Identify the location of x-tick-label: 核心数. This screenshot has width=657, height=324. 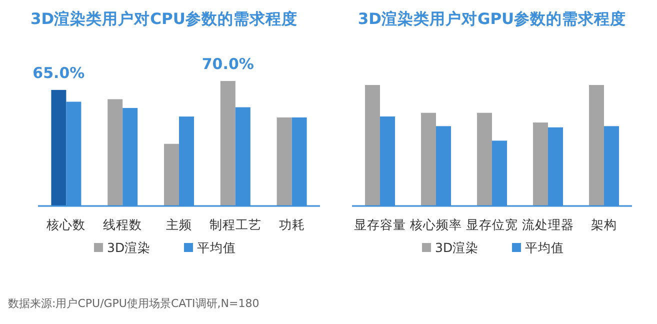
(66, 224).